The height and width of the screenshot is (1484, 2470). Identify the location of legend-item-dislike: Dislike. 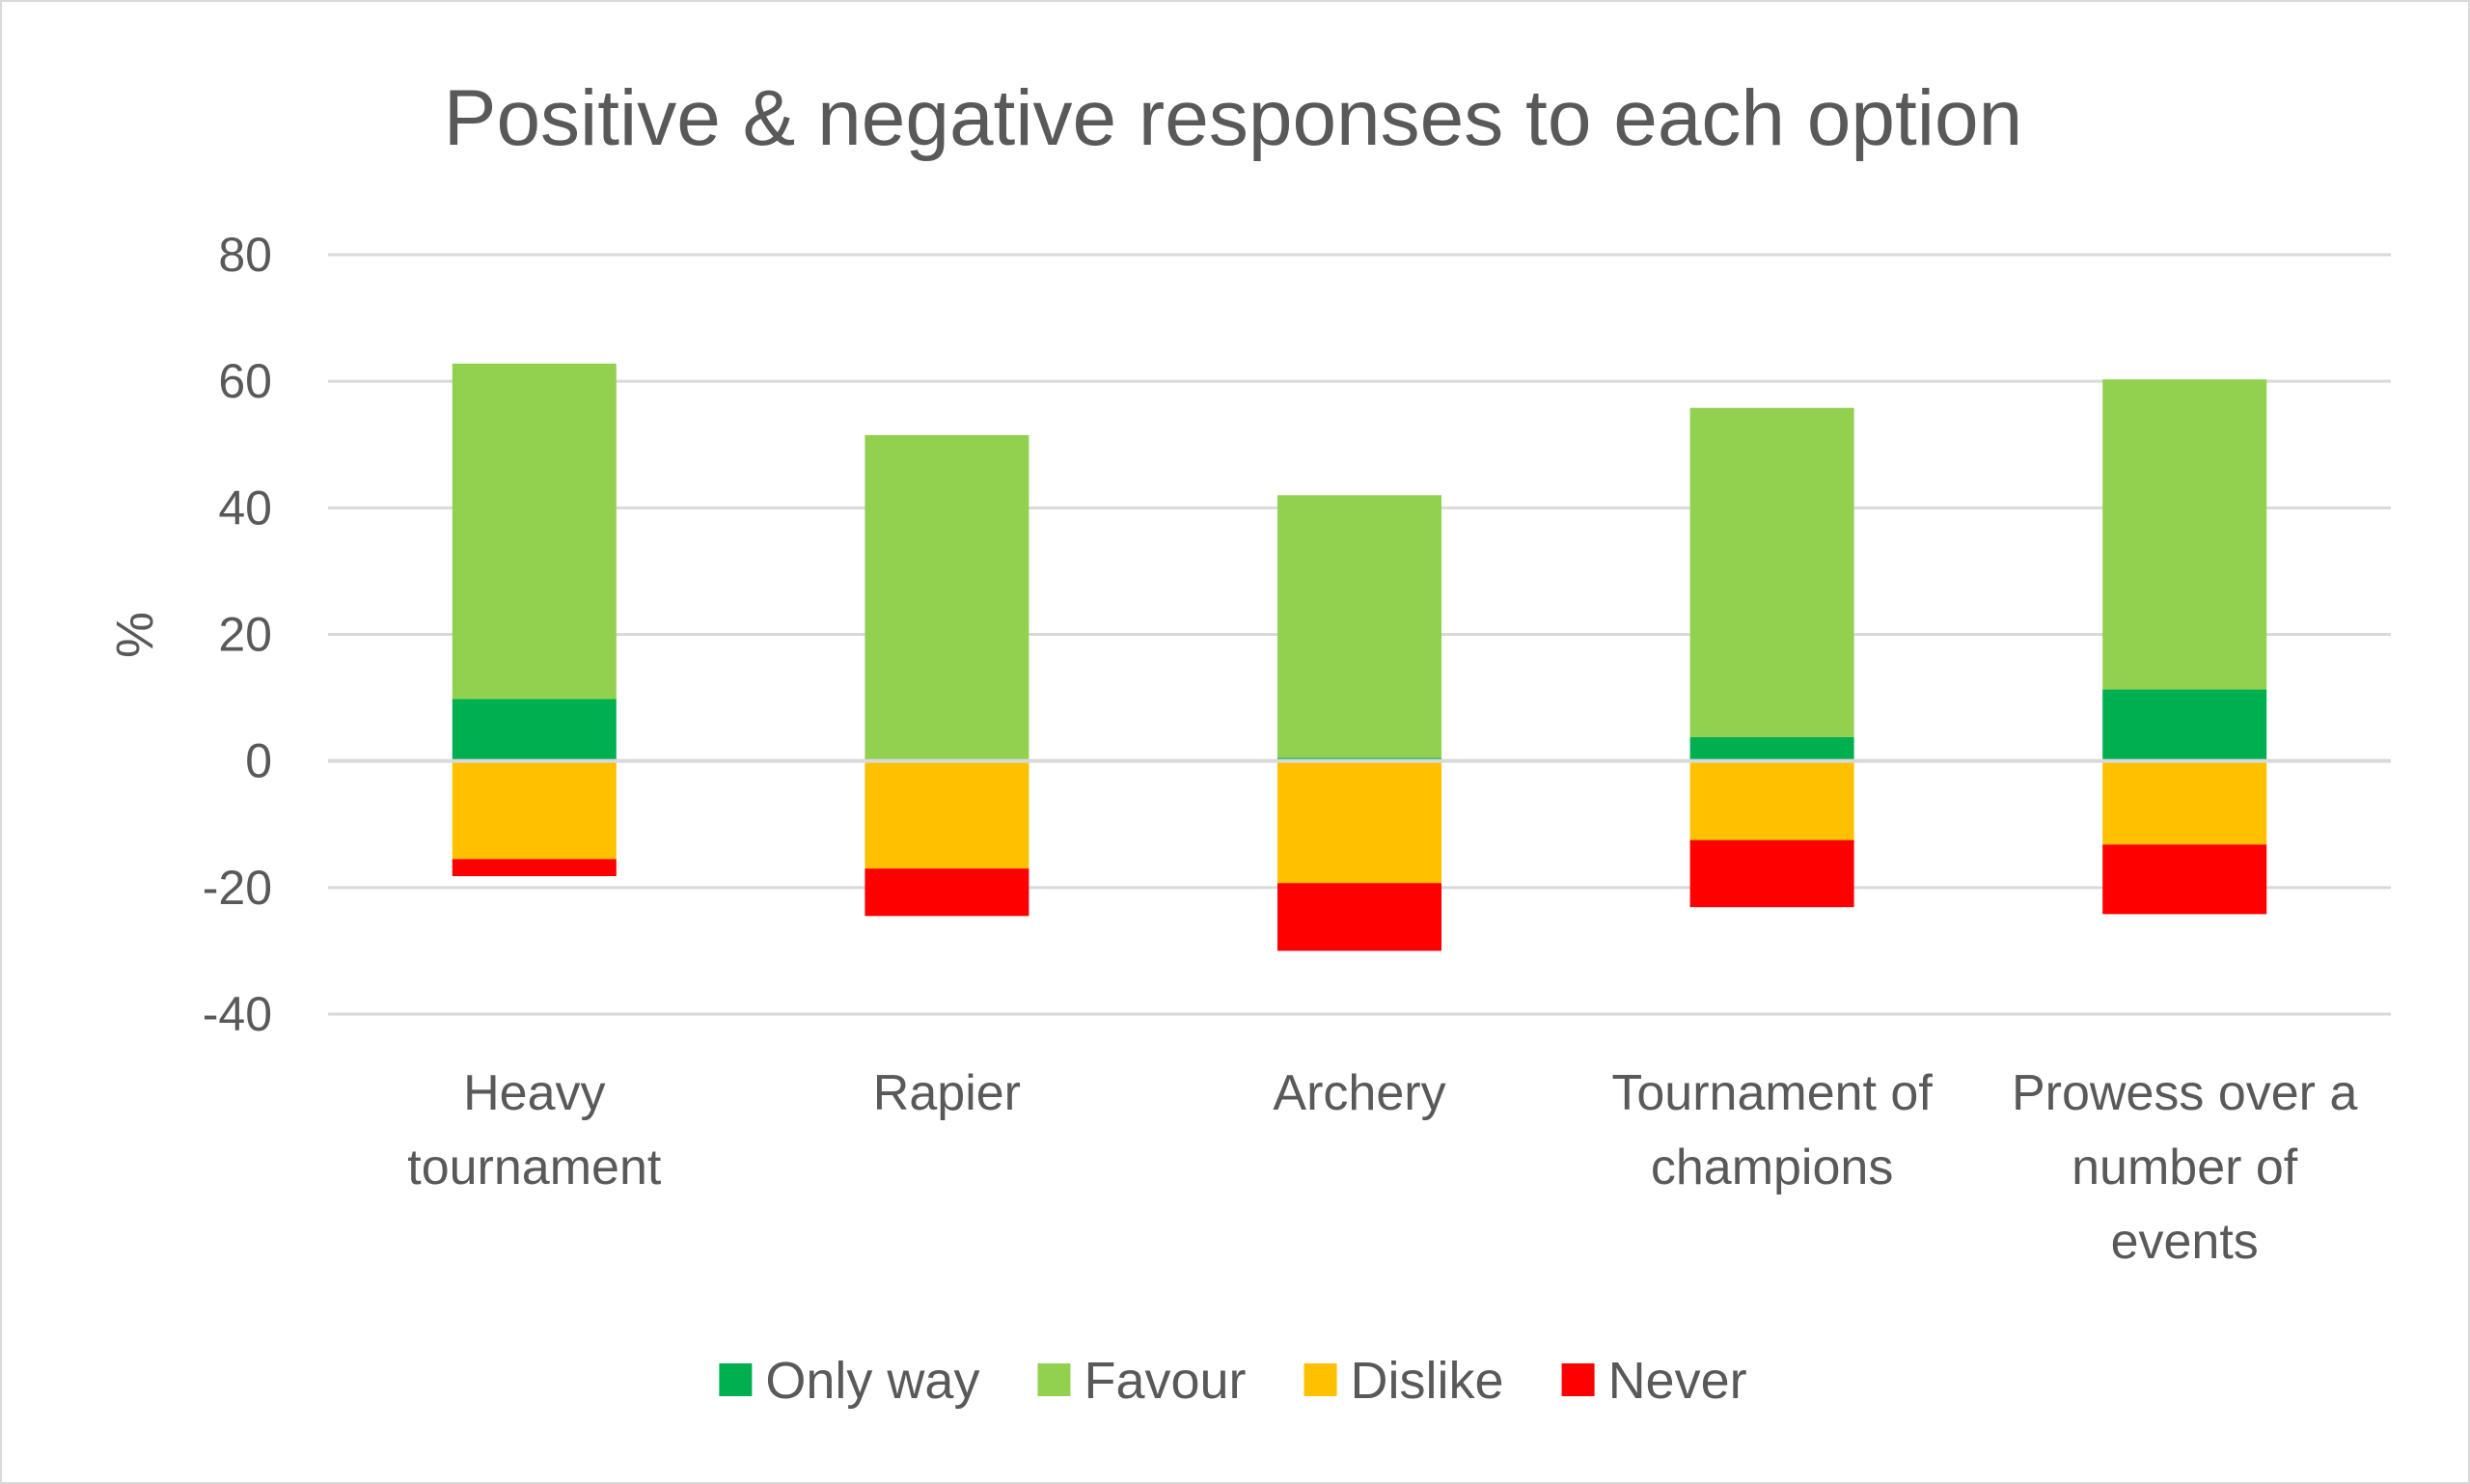
(1404, 1381).